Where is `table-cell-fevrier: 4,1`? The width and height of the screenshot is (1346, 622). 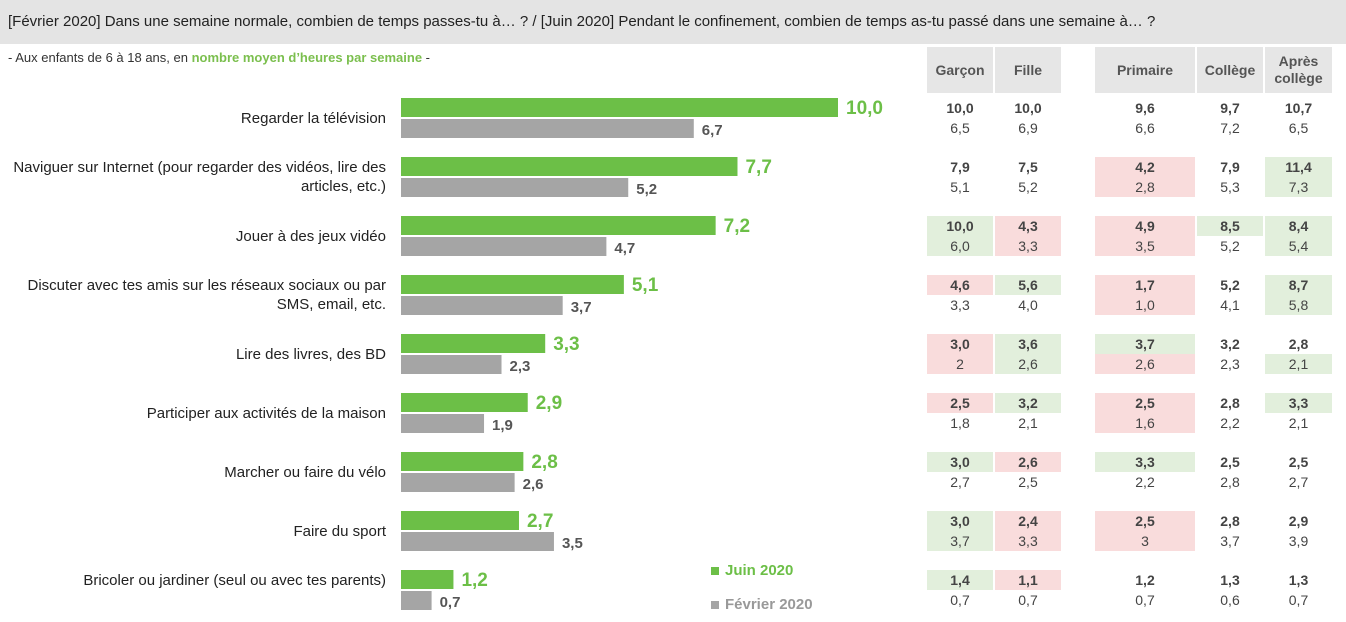
table-cell-fevrier: 4,1 is located at coordinates (1230, 305).